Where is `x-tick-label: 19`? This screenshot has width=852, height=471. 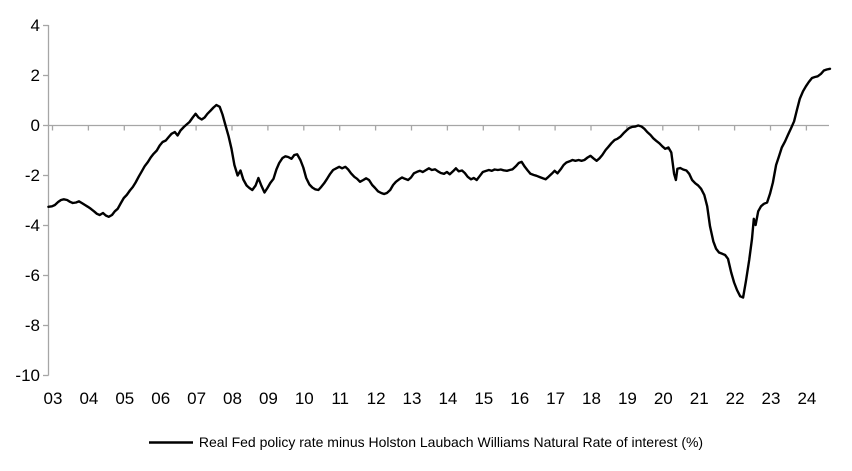
x-tick-label: 19 is located at coordinates (627, 398).